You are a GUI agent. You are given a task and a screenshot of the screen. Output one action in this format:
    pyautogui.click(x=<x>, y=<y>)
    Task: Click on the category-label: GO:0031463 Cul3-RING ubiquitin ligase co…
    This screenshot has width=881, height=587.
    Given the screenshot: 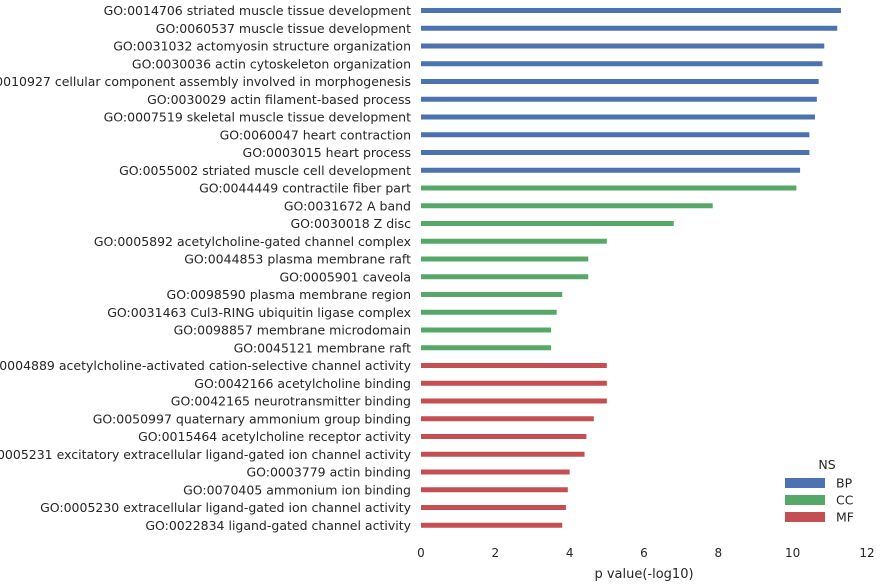 What is the action you would take?
    pyautogui.click(x=259, y=312)
    